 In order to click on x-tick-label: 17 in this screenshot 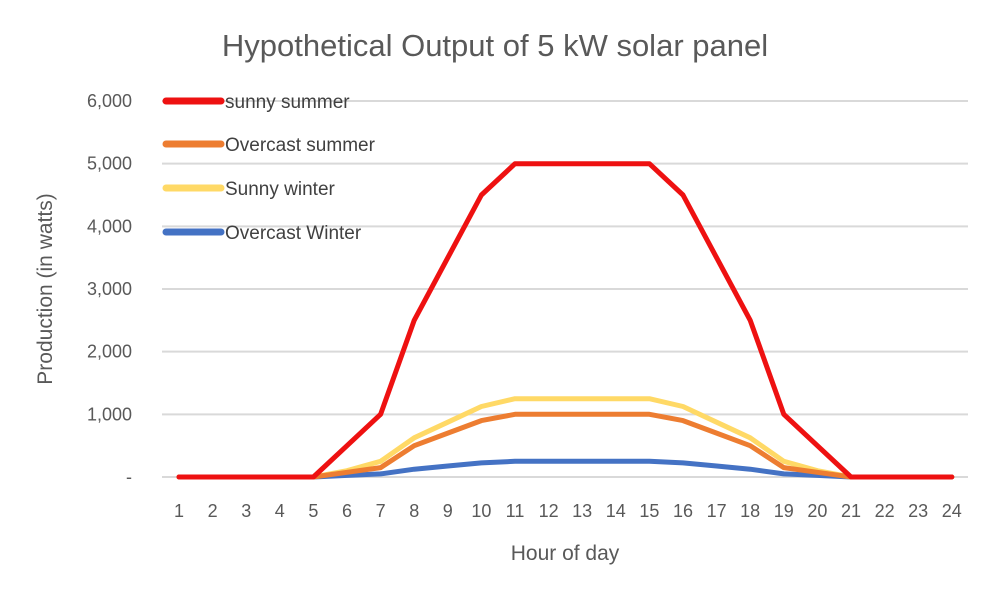, I will do `click(717, 511)`.